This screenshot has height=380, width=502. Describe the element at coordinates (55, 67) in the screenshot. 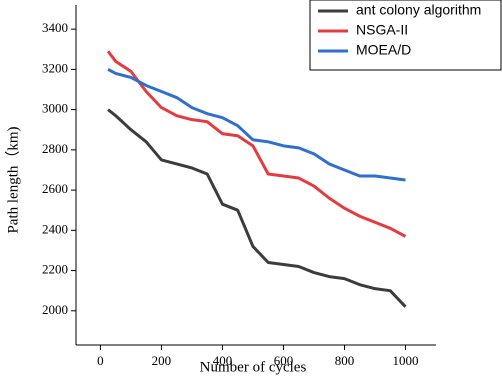

I see `y-tick-label: 3200` at that location.